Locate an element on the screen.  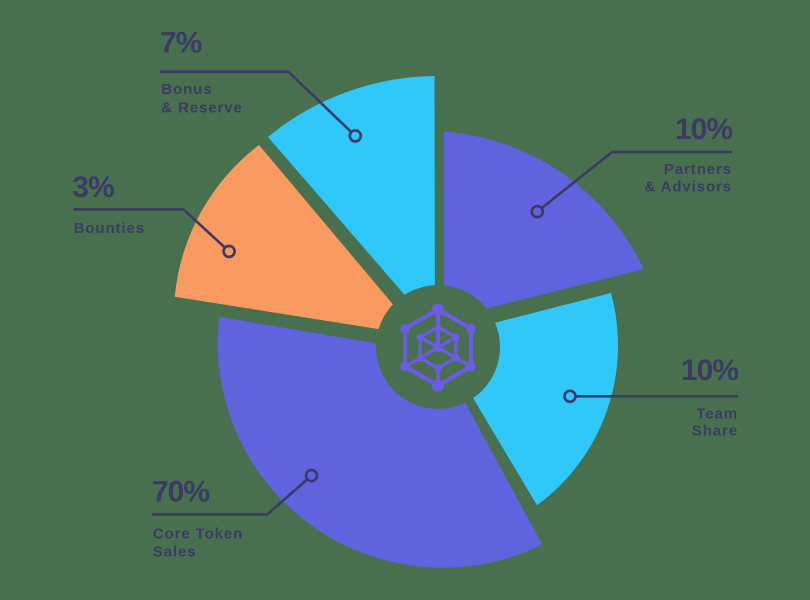
svg-text: Bounties is located at coordinates (109, 228).